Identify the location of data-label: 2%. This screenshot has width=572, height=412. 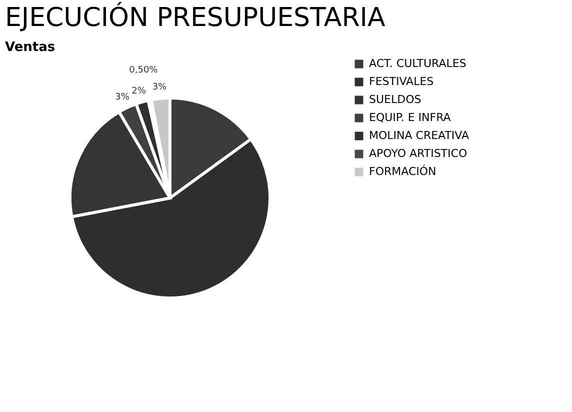
(139, 91).